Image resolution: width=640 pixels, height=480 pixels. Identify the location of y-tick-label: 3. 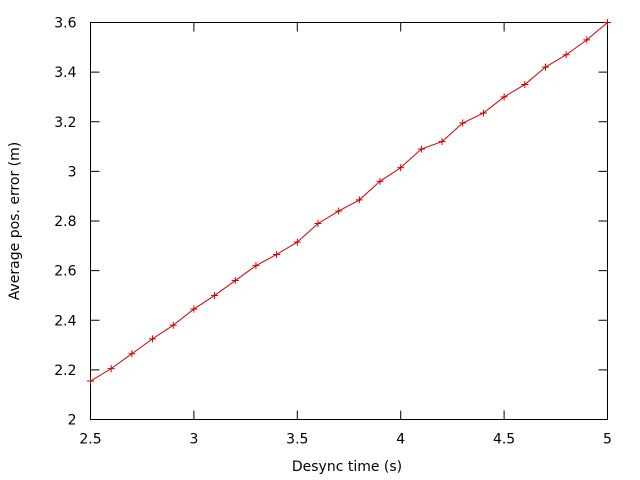
(72, 172).